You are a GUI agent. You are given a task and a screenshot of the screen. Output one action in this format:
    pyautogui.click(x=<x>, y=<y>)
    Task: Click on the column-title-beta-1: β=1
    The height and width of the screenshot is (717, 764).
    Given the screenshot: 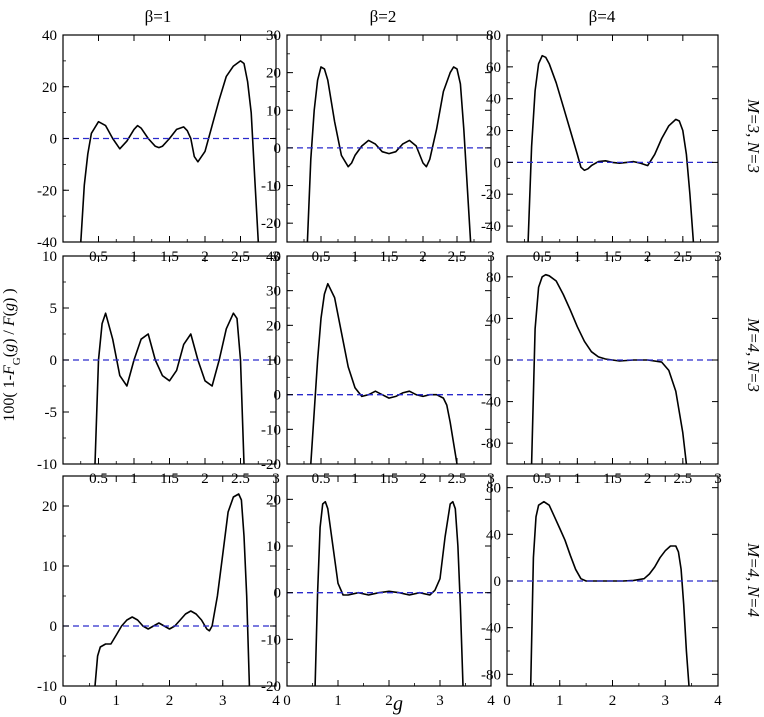 What is the action you would take?
    pyautogui.click(x=158, y=16)
    